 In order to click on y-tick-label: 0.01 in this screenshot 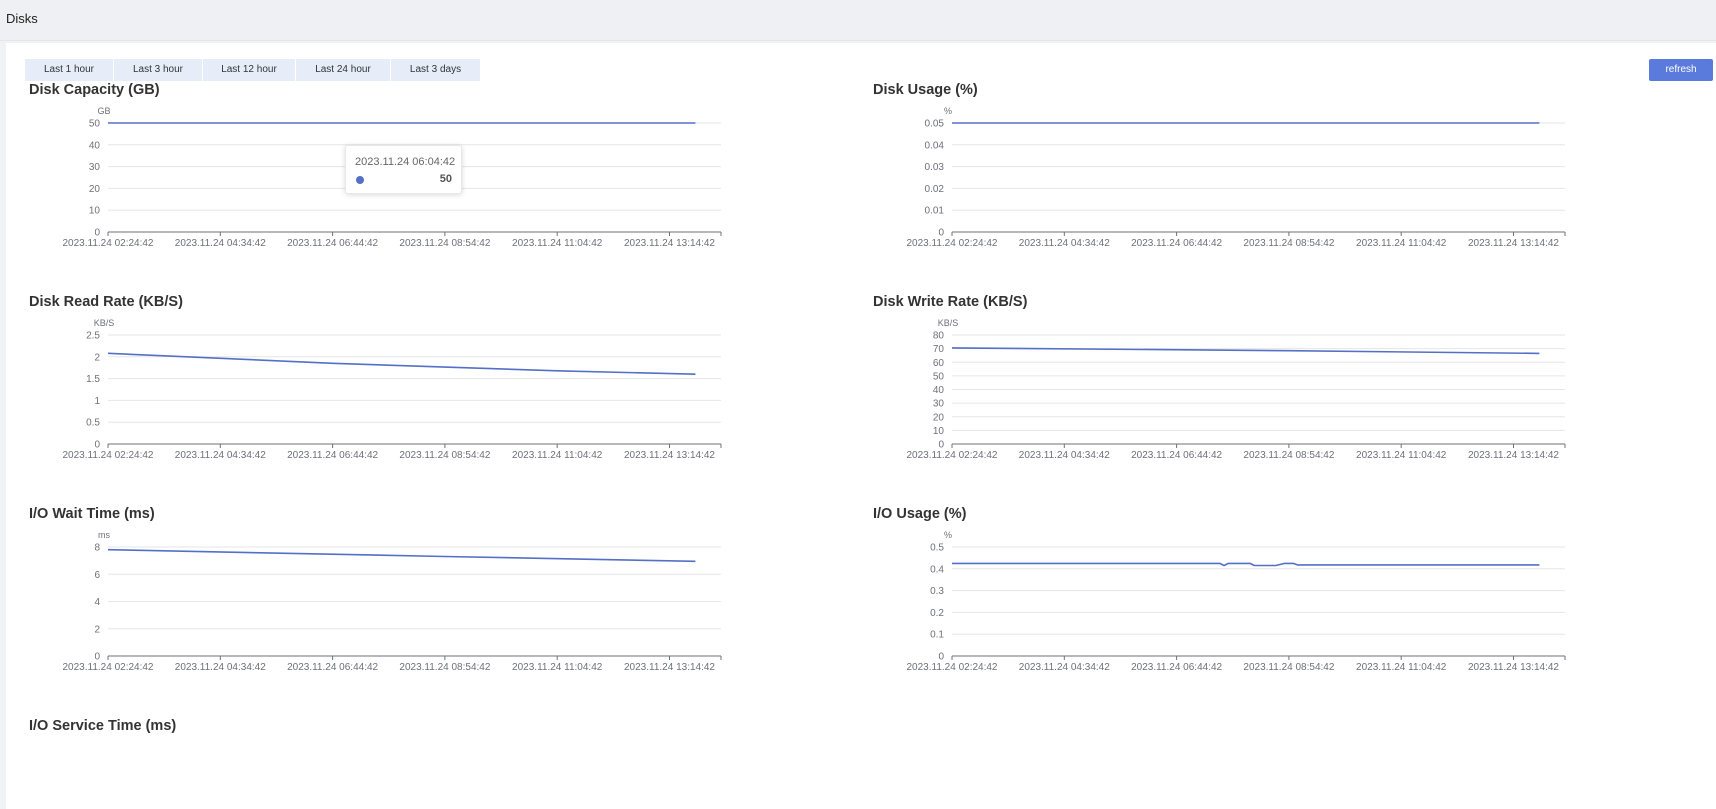, I will do `click(935, 211)`.